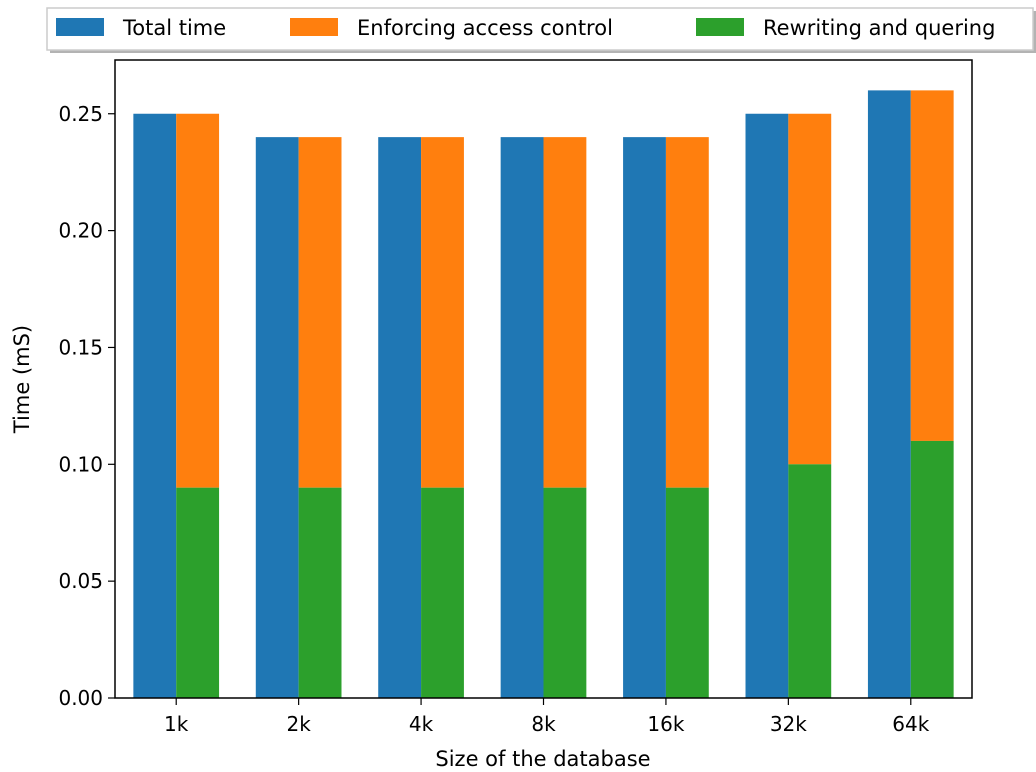 Image resolution: width=1036 pixels, height=772 pixels. What do you see at coordinates (810, 289) in the screenshot?
I see `bar-enforcing-access-control-32k` at bounding box center [810, 289].